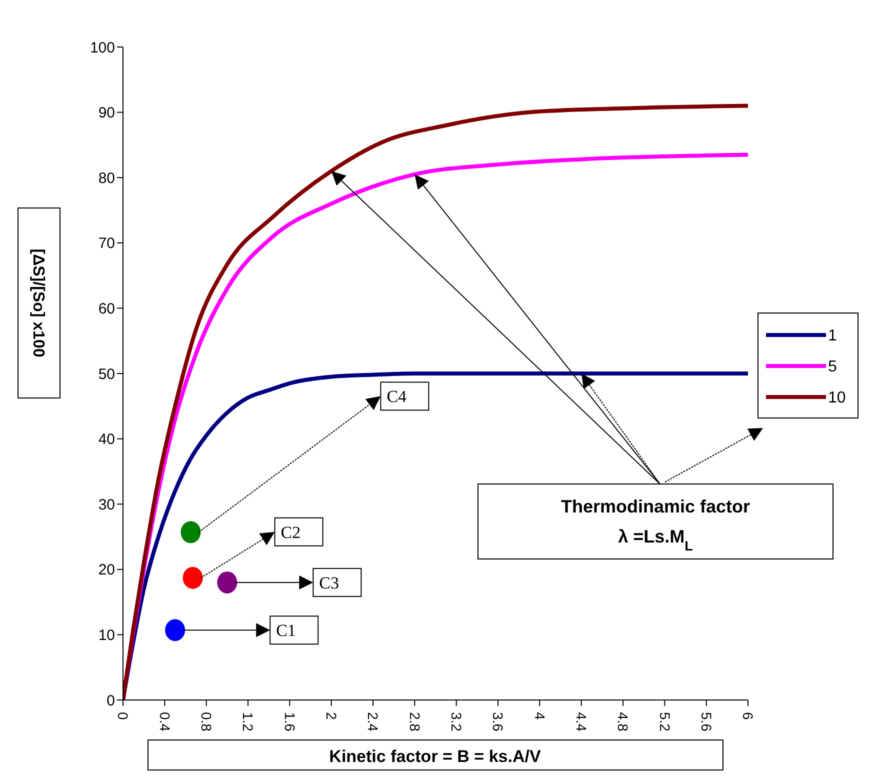 Image resolution: width=871 pixels, height=780 pixels. I want to click on y-tick-label: 50, so click(106, 374).